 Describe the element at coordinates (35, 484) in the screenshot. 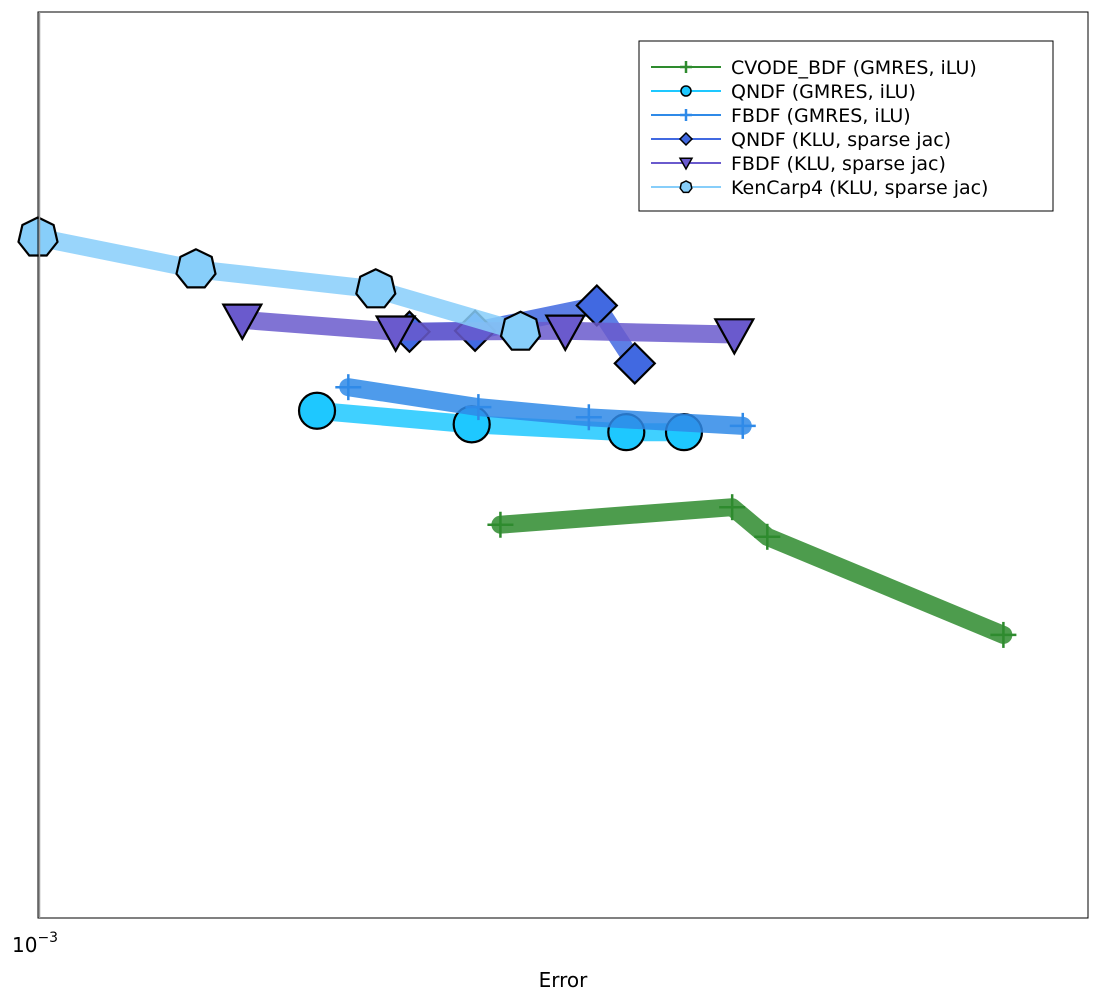

I see `tick-layer: 10−3` at that location.